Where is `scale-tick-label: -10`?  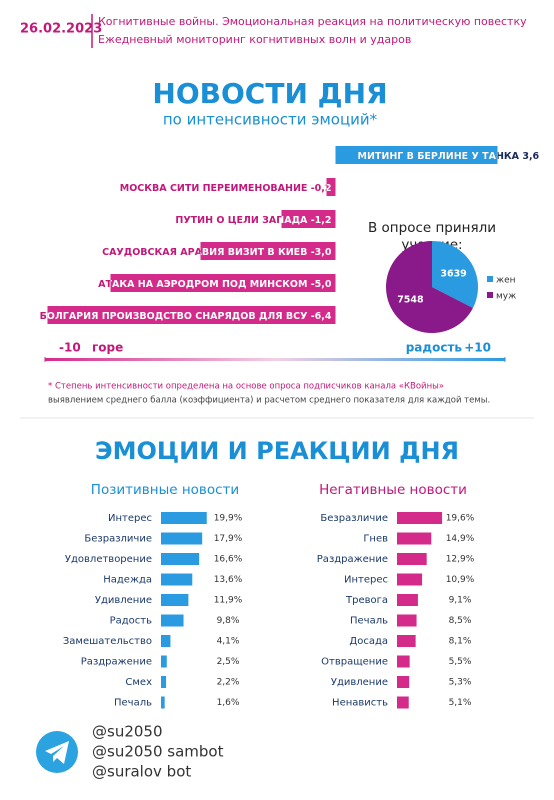
scale-tick-label: -10 is located at coordinates (70, 348).